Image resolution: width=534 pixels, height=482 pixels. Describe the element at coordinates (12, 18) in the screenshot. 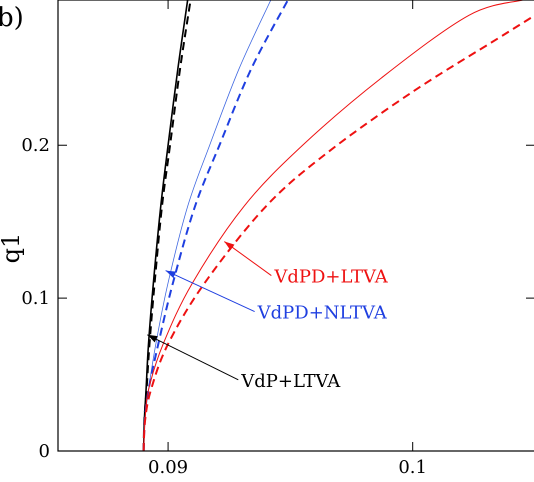

I see `panel-label: b)` at that location.